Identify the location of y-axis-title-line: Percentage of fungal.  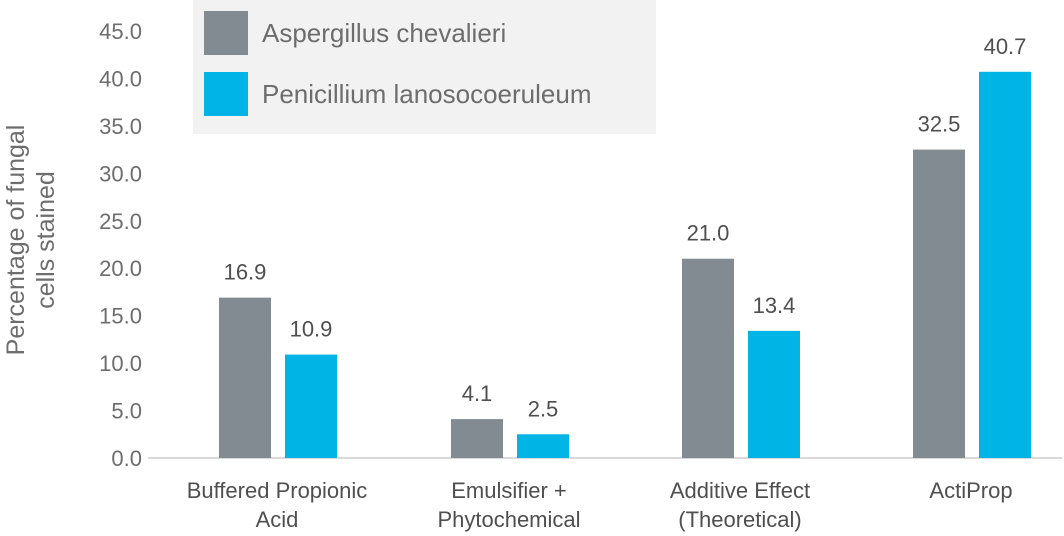
(16, 240).